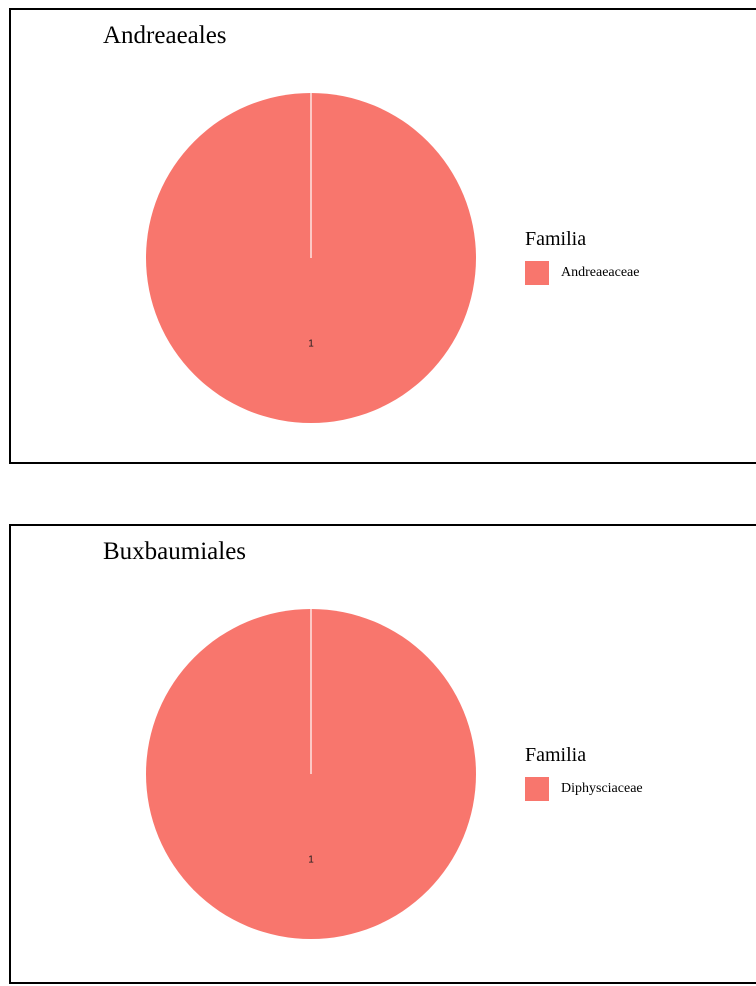 This screenshot has width=756, height=986. I want to click on chart-title: Buxbaumiales, so click(175, 551).